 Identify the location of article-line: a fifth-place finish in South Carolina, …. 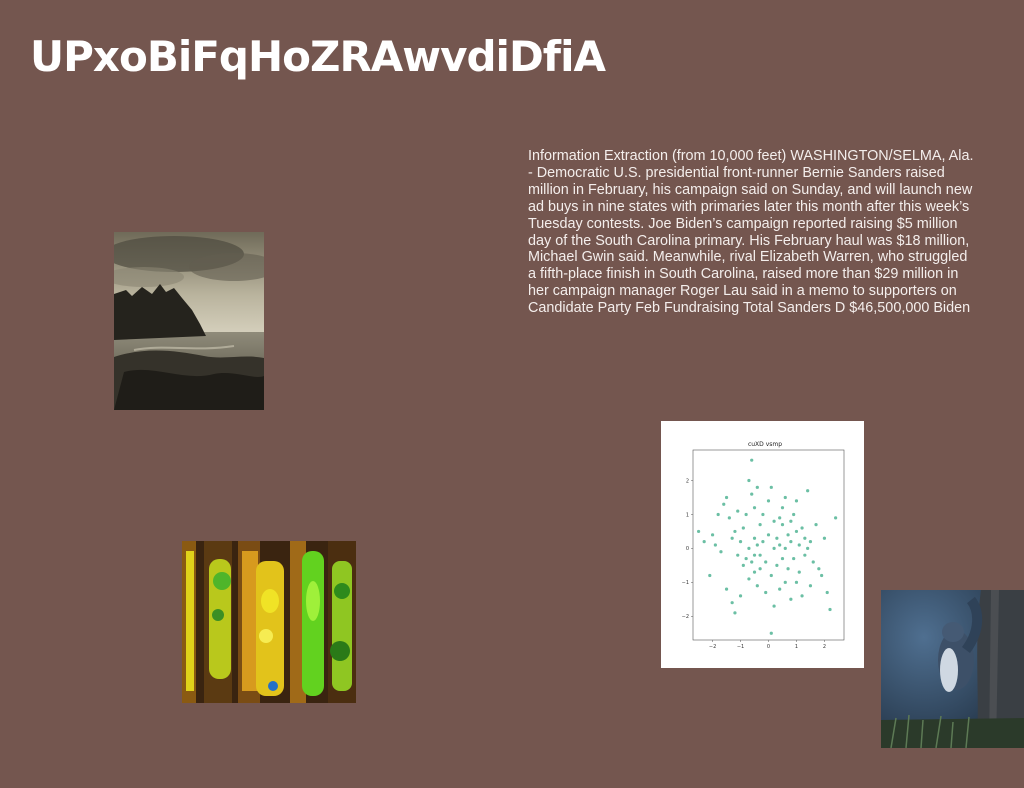
(743, 274).